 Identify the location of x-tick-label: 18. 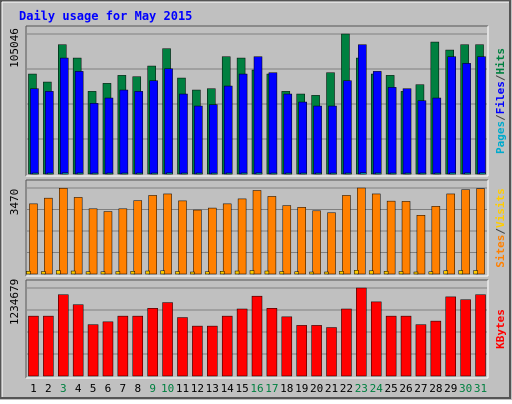
(286, 388).